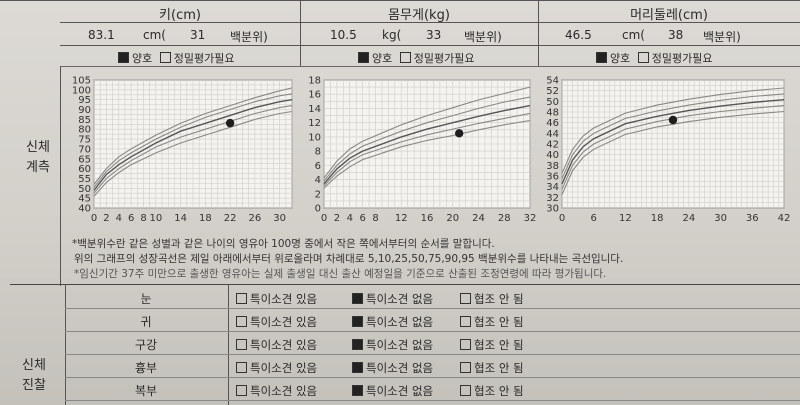 The height and width of the screenshot is (405, 800). I want to click on height-detail-label: 정밀평가필요, so click(204, 58).